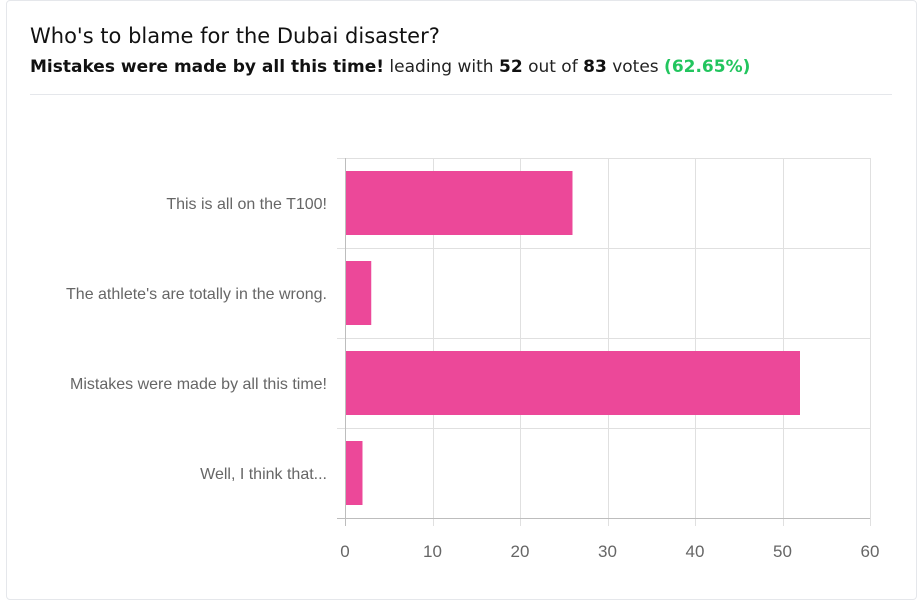  I want to click on category-label: The athlete's are totally in the wrong., so click(196, 294).